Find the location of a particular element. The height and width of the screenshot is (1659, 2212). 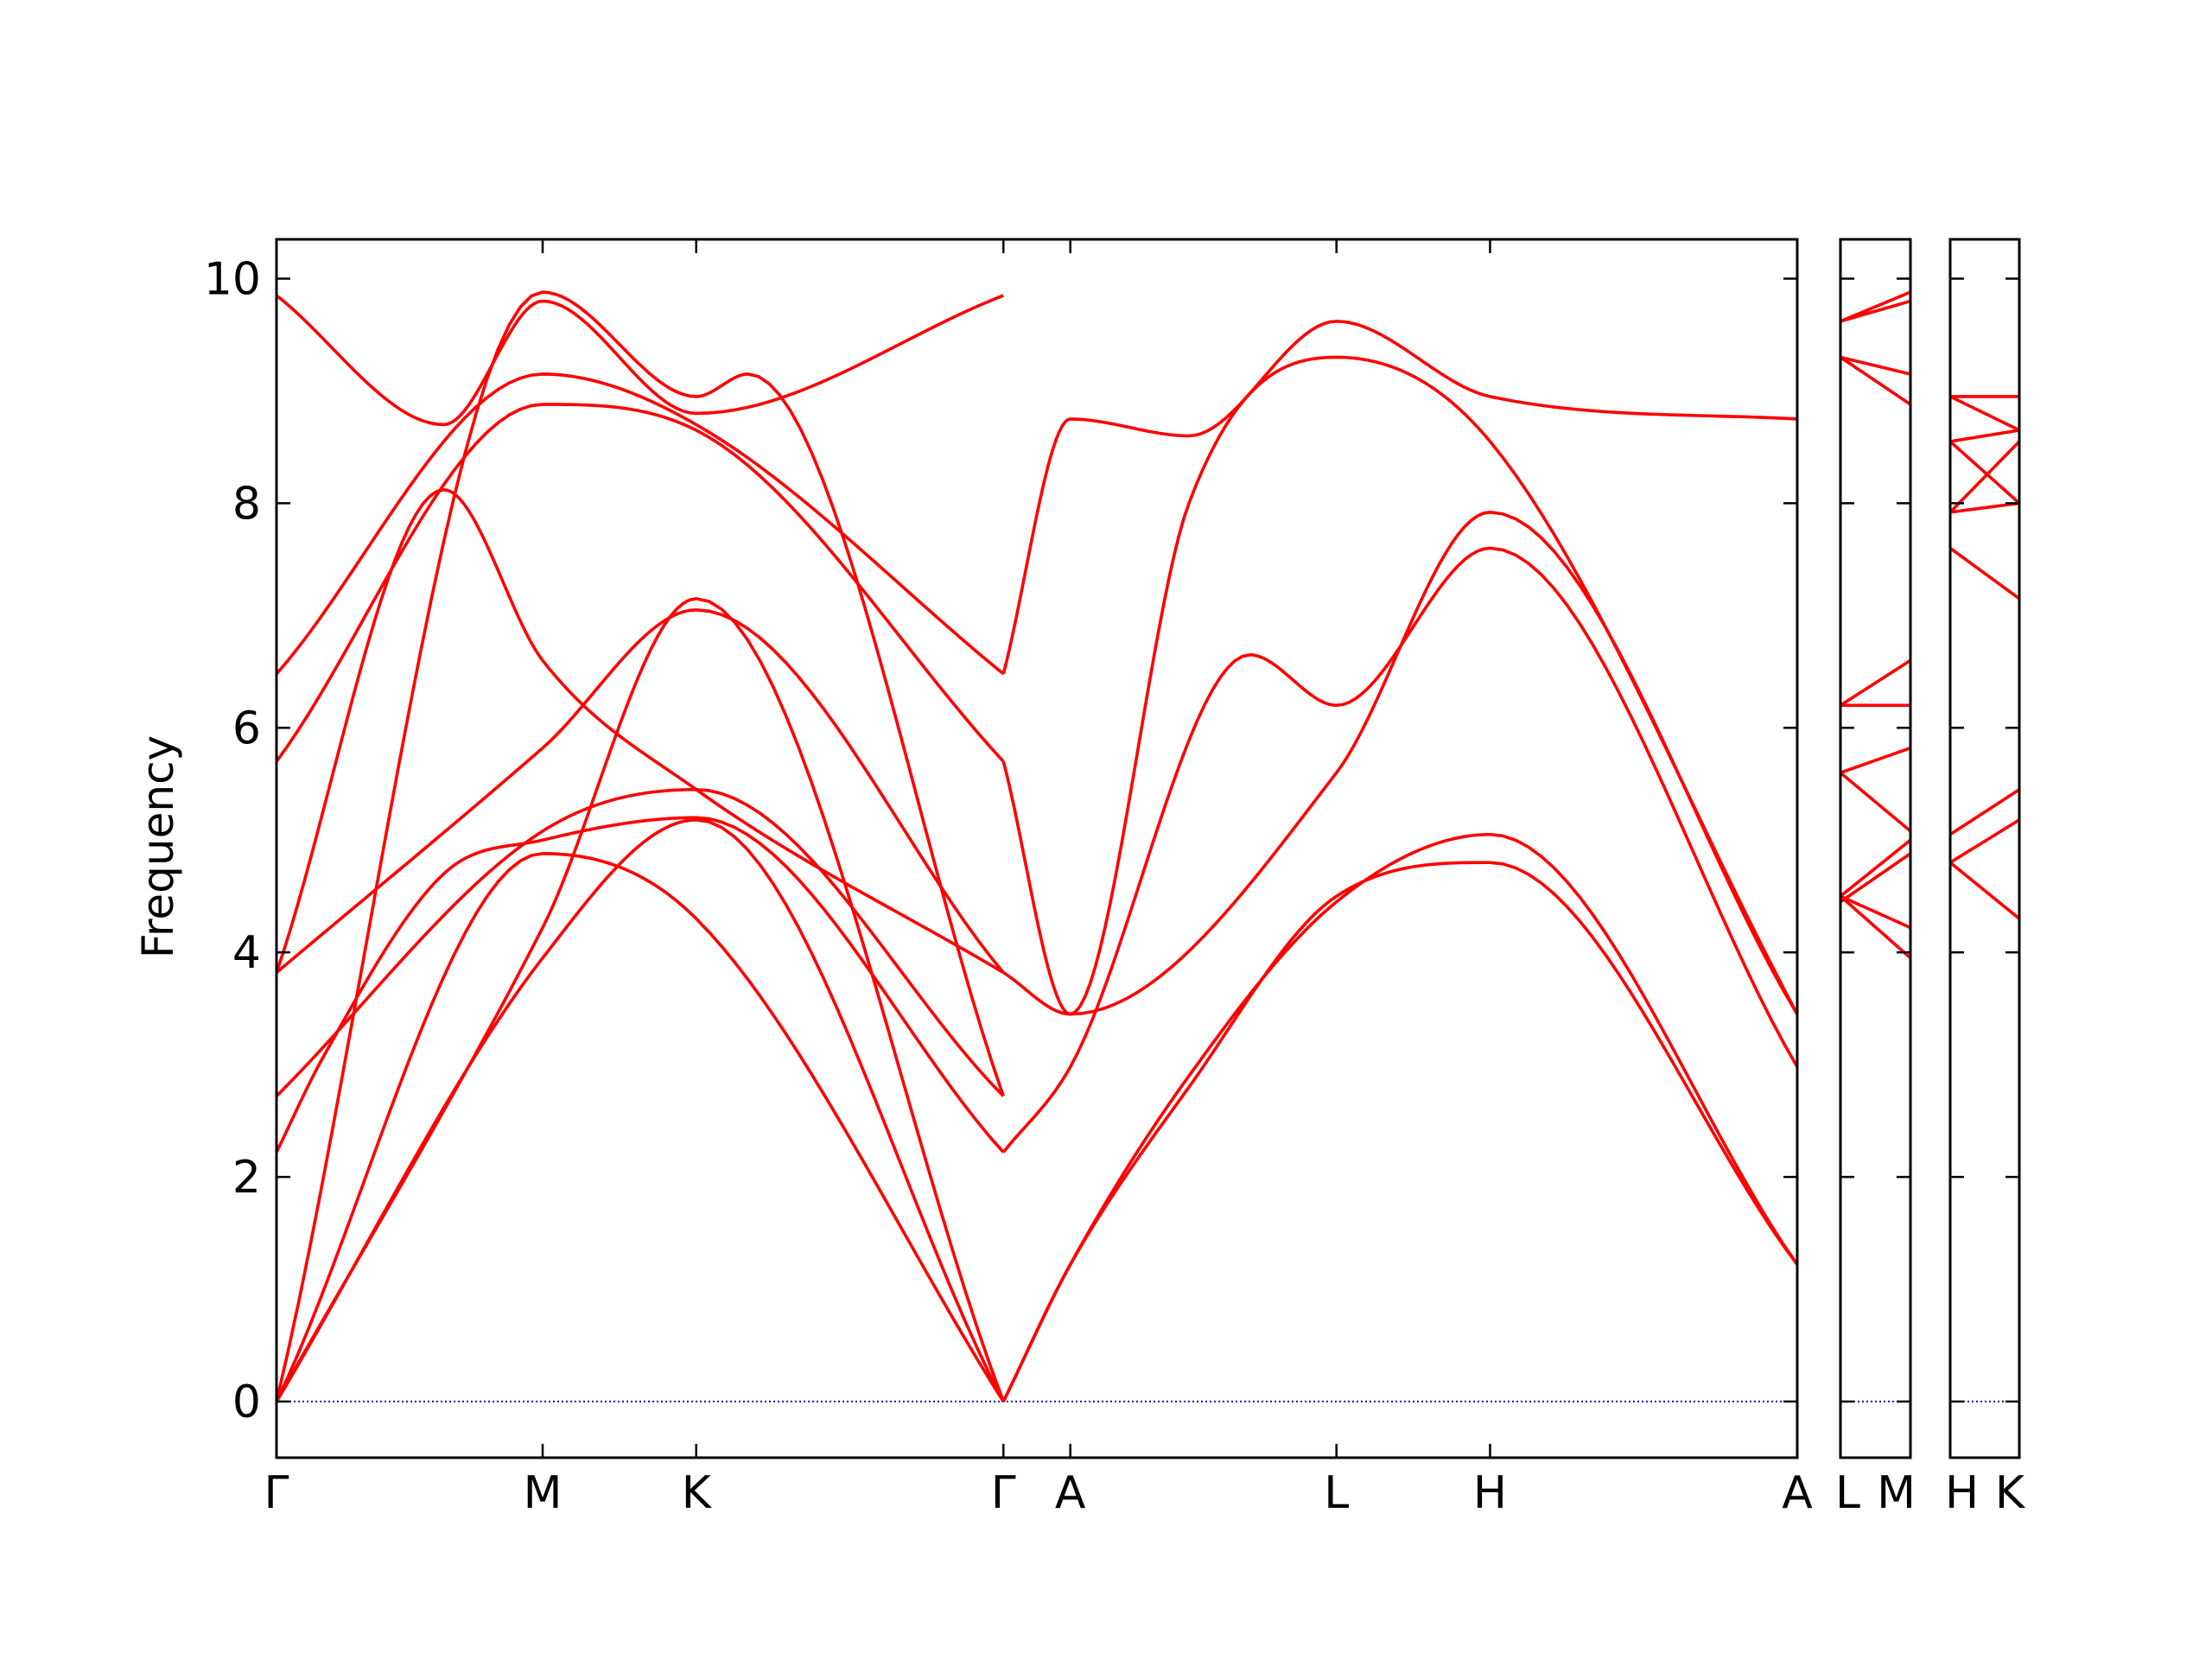

xtick-label-main-5: L is located at coordinates (1336, 1493).